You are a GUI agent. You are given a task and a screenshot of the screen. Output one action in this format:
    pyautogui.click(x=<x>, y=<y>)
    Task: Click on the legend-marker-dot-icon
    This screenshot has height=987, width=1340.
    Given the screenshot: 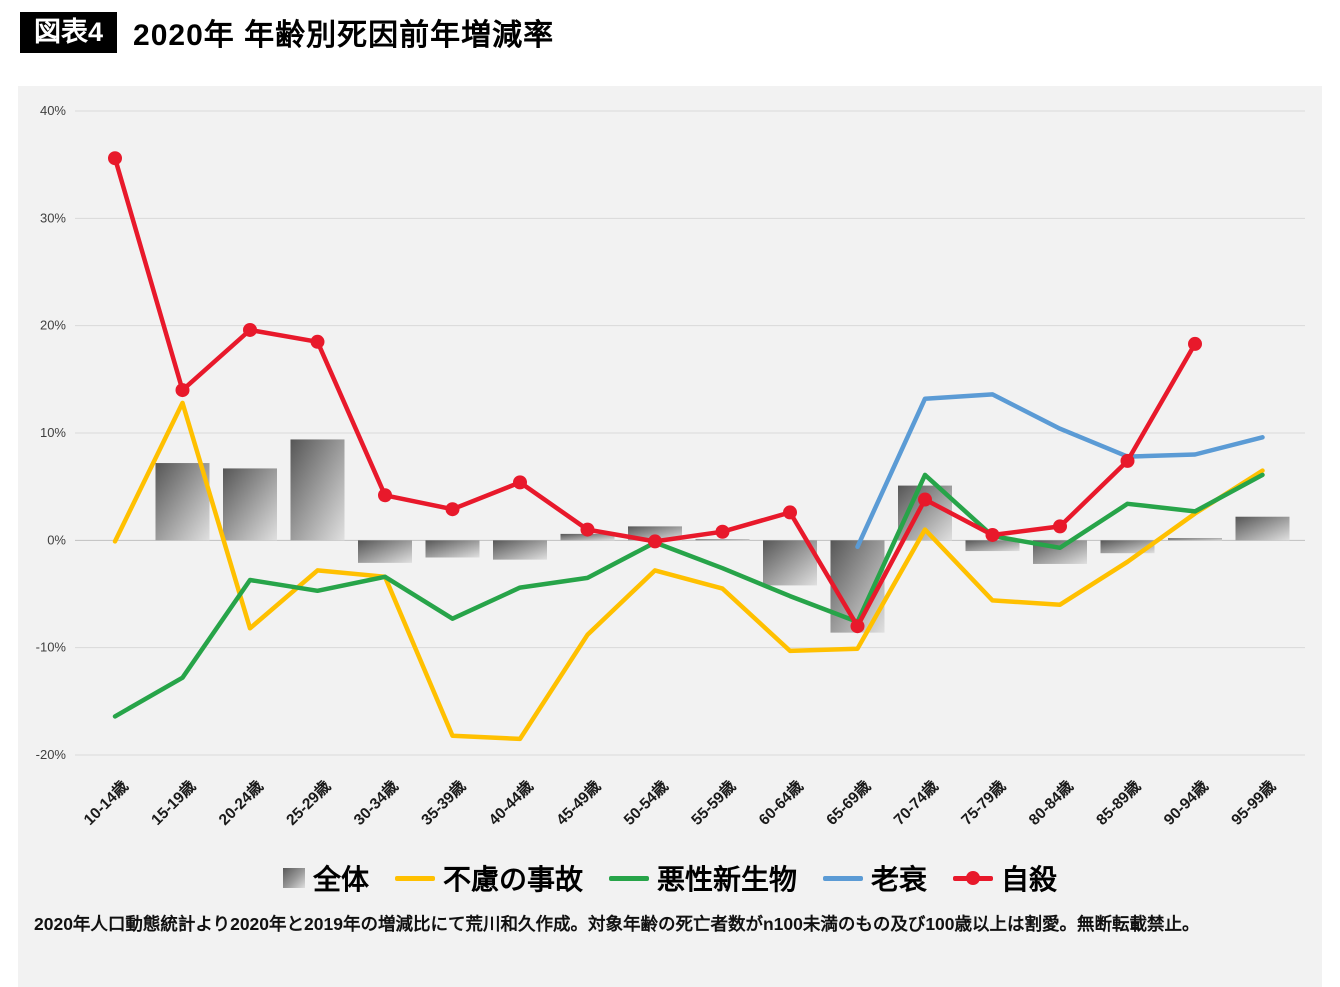 What is the action you would take?
    pyautogui.click(x=973, y=878)
    